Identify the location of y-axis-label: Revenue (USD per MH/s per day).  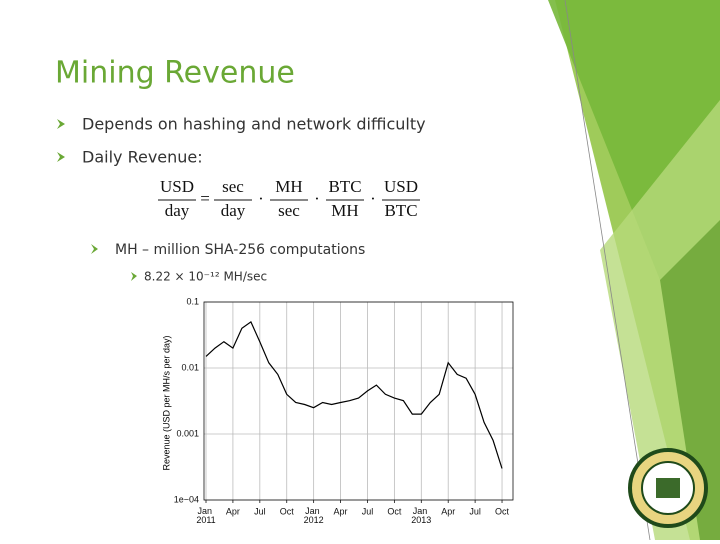
(166, 402).